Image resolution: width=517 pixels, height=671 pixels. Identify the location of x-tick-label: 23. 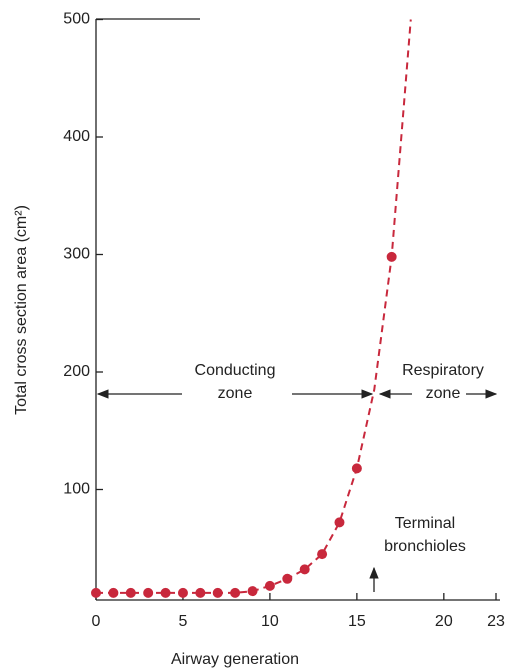
(496, 621).